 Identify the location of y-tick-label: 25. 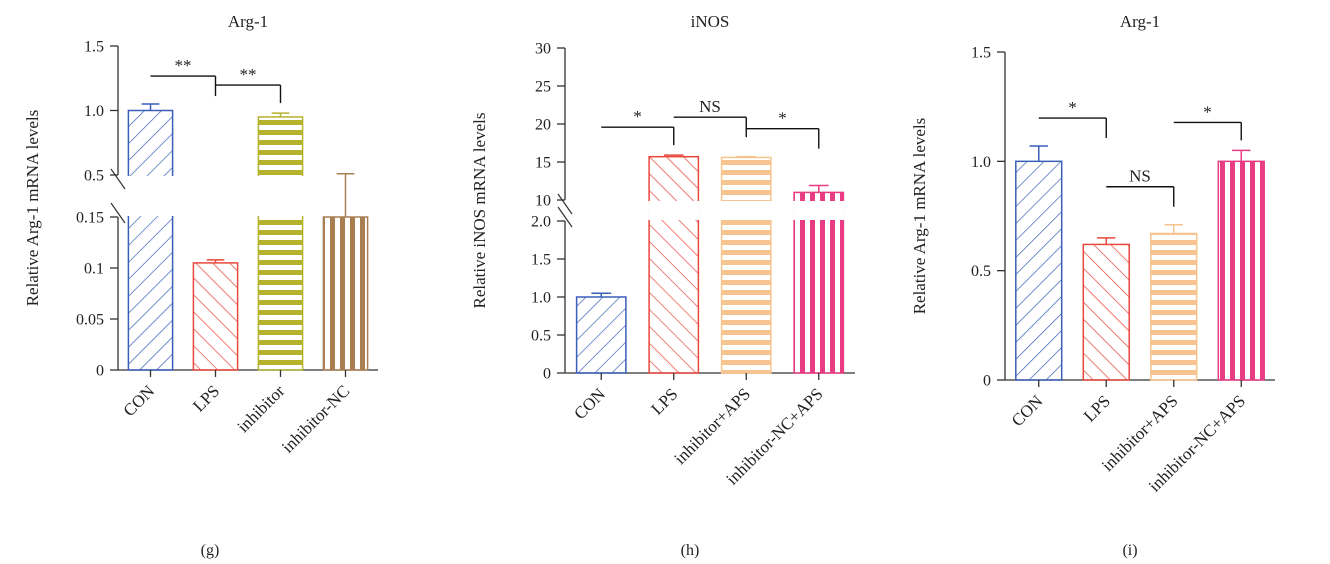
(543, 87).